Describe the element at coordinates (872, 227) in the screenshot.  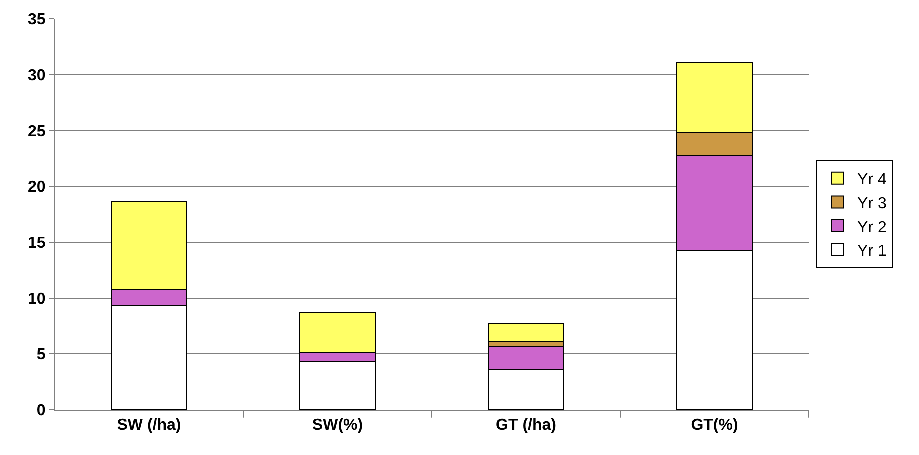
I see `legend-label: Yr 2` at that location.